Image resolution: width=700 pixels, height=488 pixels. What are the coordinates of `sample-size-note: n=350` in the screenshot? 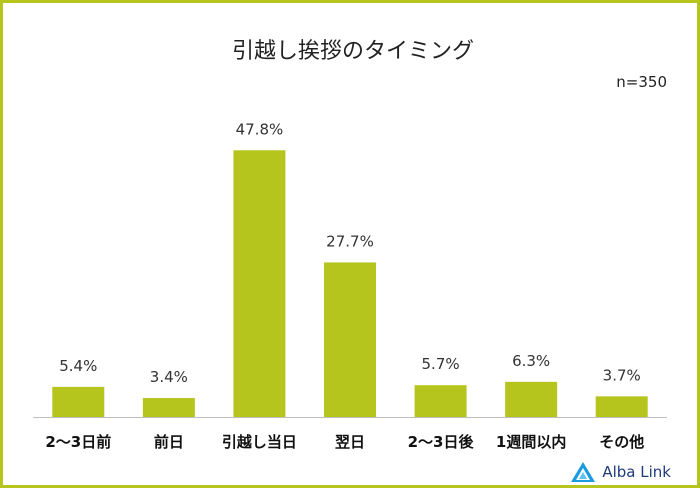 It's located at (641, 82).